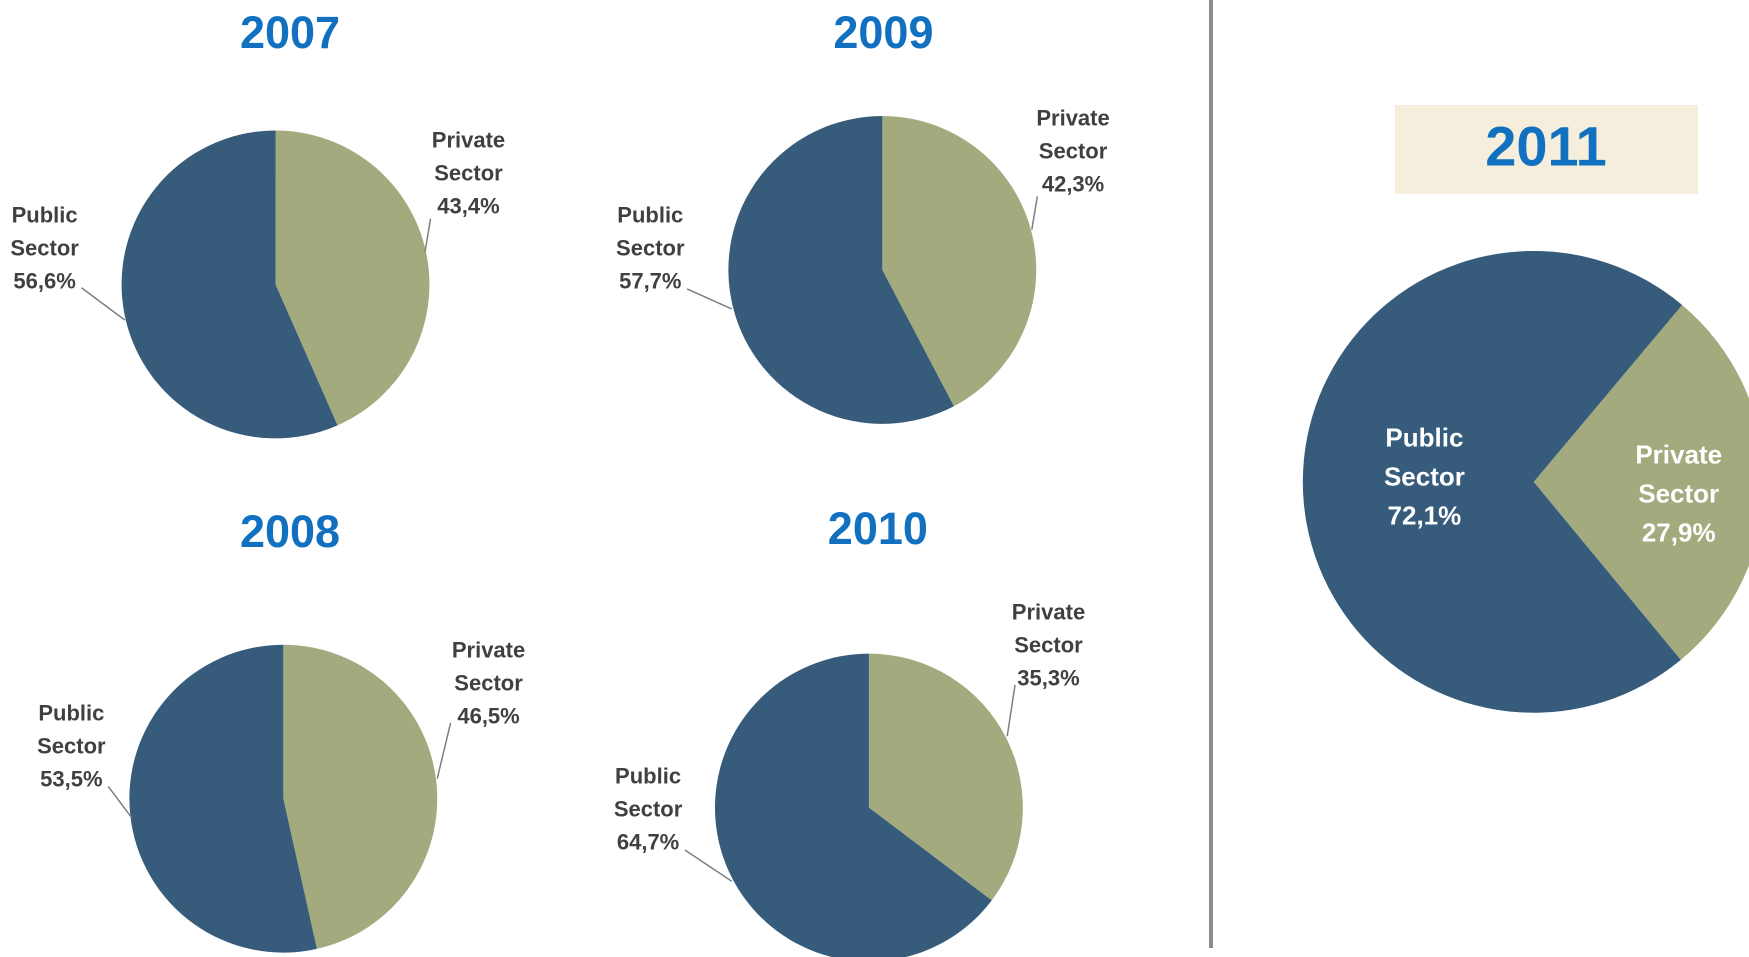  I want to click on data-label: Private Sector 46,5%, so click(489, 682).